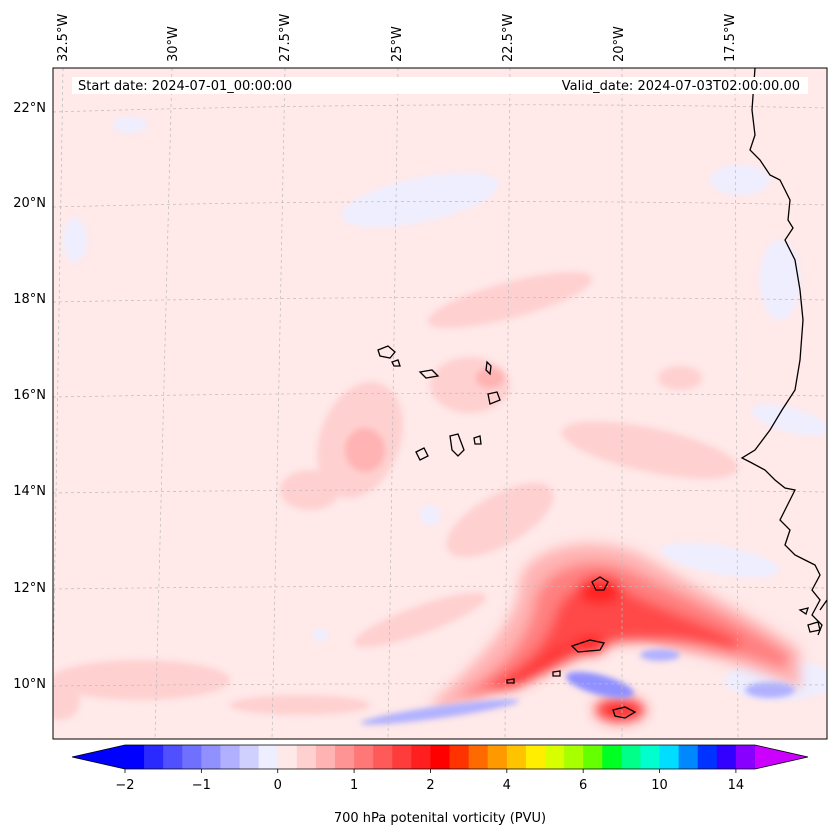  Describe the element at coordinates (124, 785) in the screenshot. I see `colorbar-tick-label: −2` at that location.